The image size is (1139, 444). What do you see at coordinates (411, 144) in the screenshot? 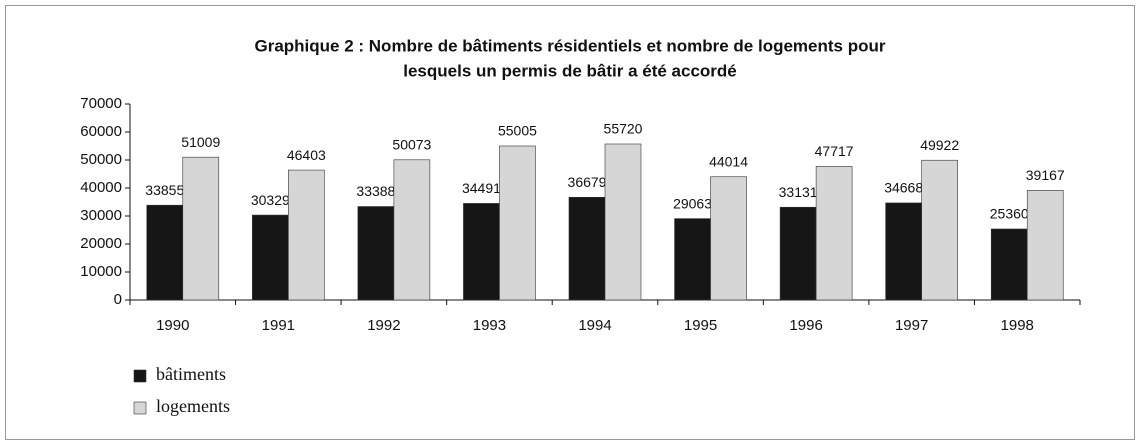
I see `value-label: 50073` at bounding box center [411, 144].